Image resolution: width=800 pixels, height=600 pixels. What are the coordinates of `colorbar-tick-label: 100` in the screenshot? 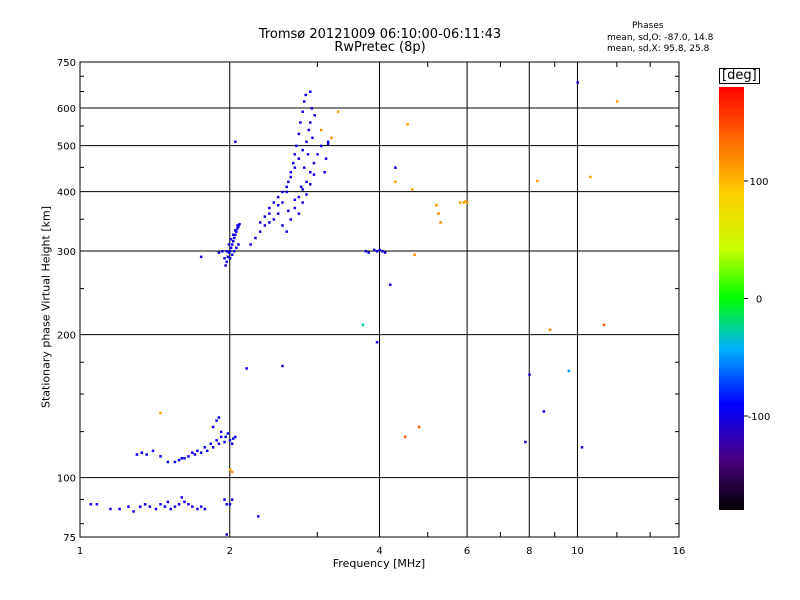 It's located at (758, 182).